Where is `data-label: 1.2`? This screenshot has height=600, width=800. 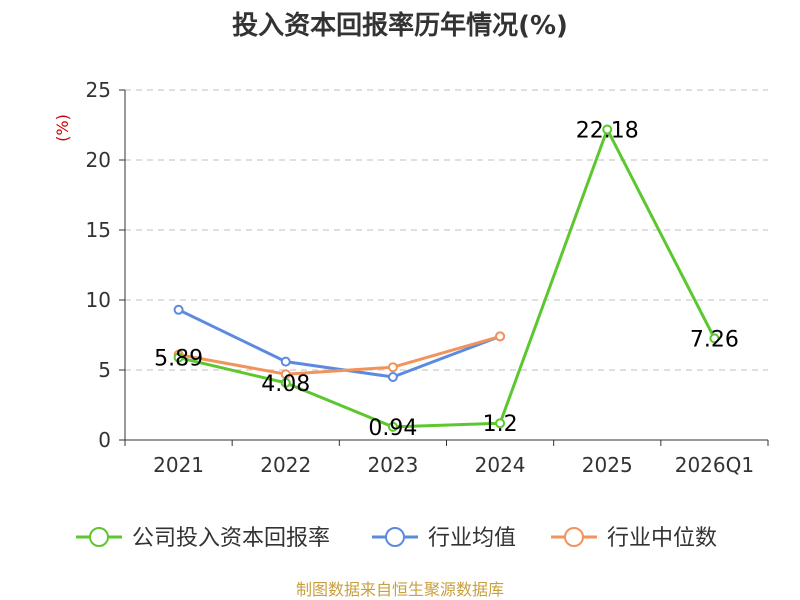
data-label: 1.2 is located at coordinates (500, 424).